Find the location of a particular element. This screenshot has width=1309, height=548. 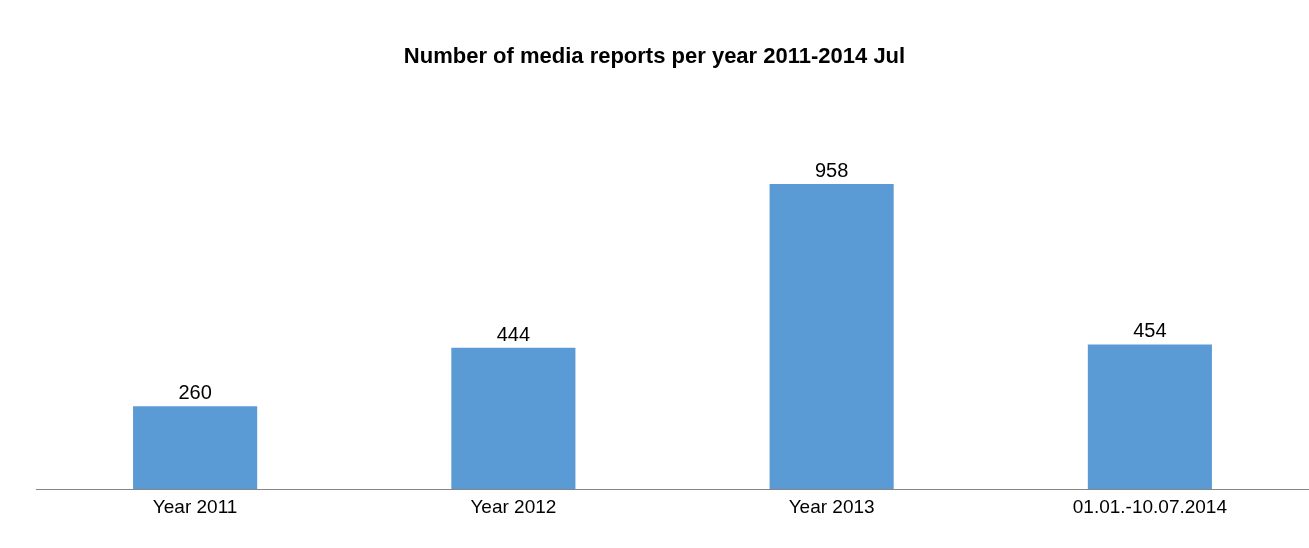

x-tick-label: 01.01.-10.07.2014 is located at coordinates (1150, 506).